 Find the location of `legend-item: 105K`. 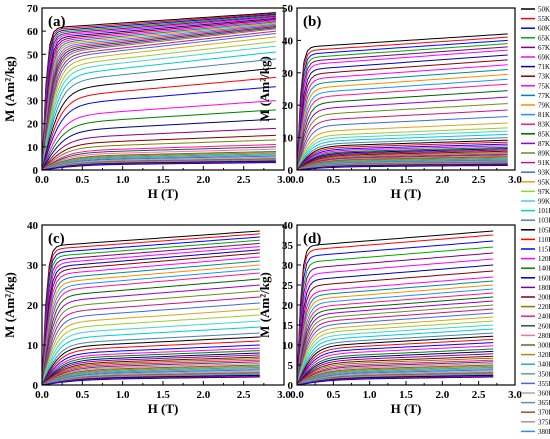

legend-item: 105K is located at coordinates (535, 230).